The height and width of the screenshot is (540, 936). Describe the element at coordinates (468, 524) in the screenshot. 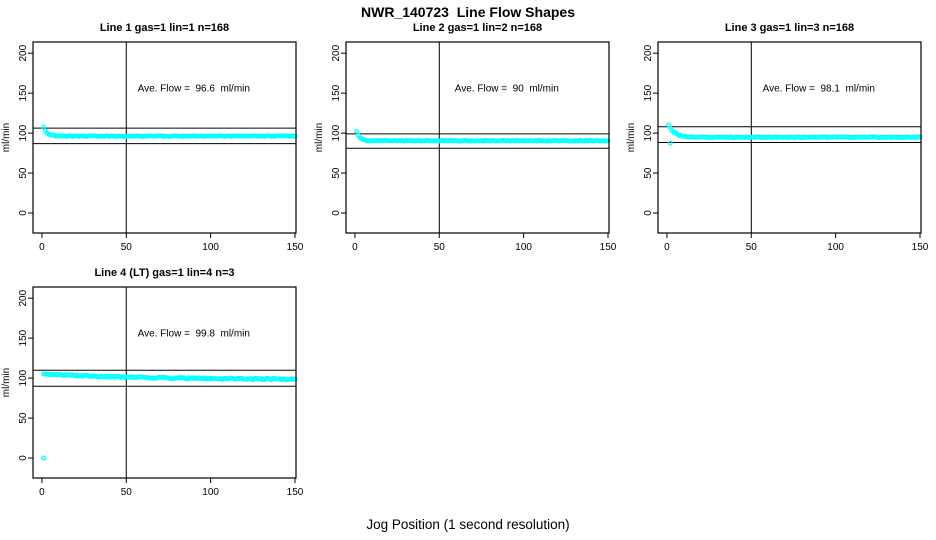

I see `x-axis-figure-label: Jog Position (1 second resolution)` at that location.